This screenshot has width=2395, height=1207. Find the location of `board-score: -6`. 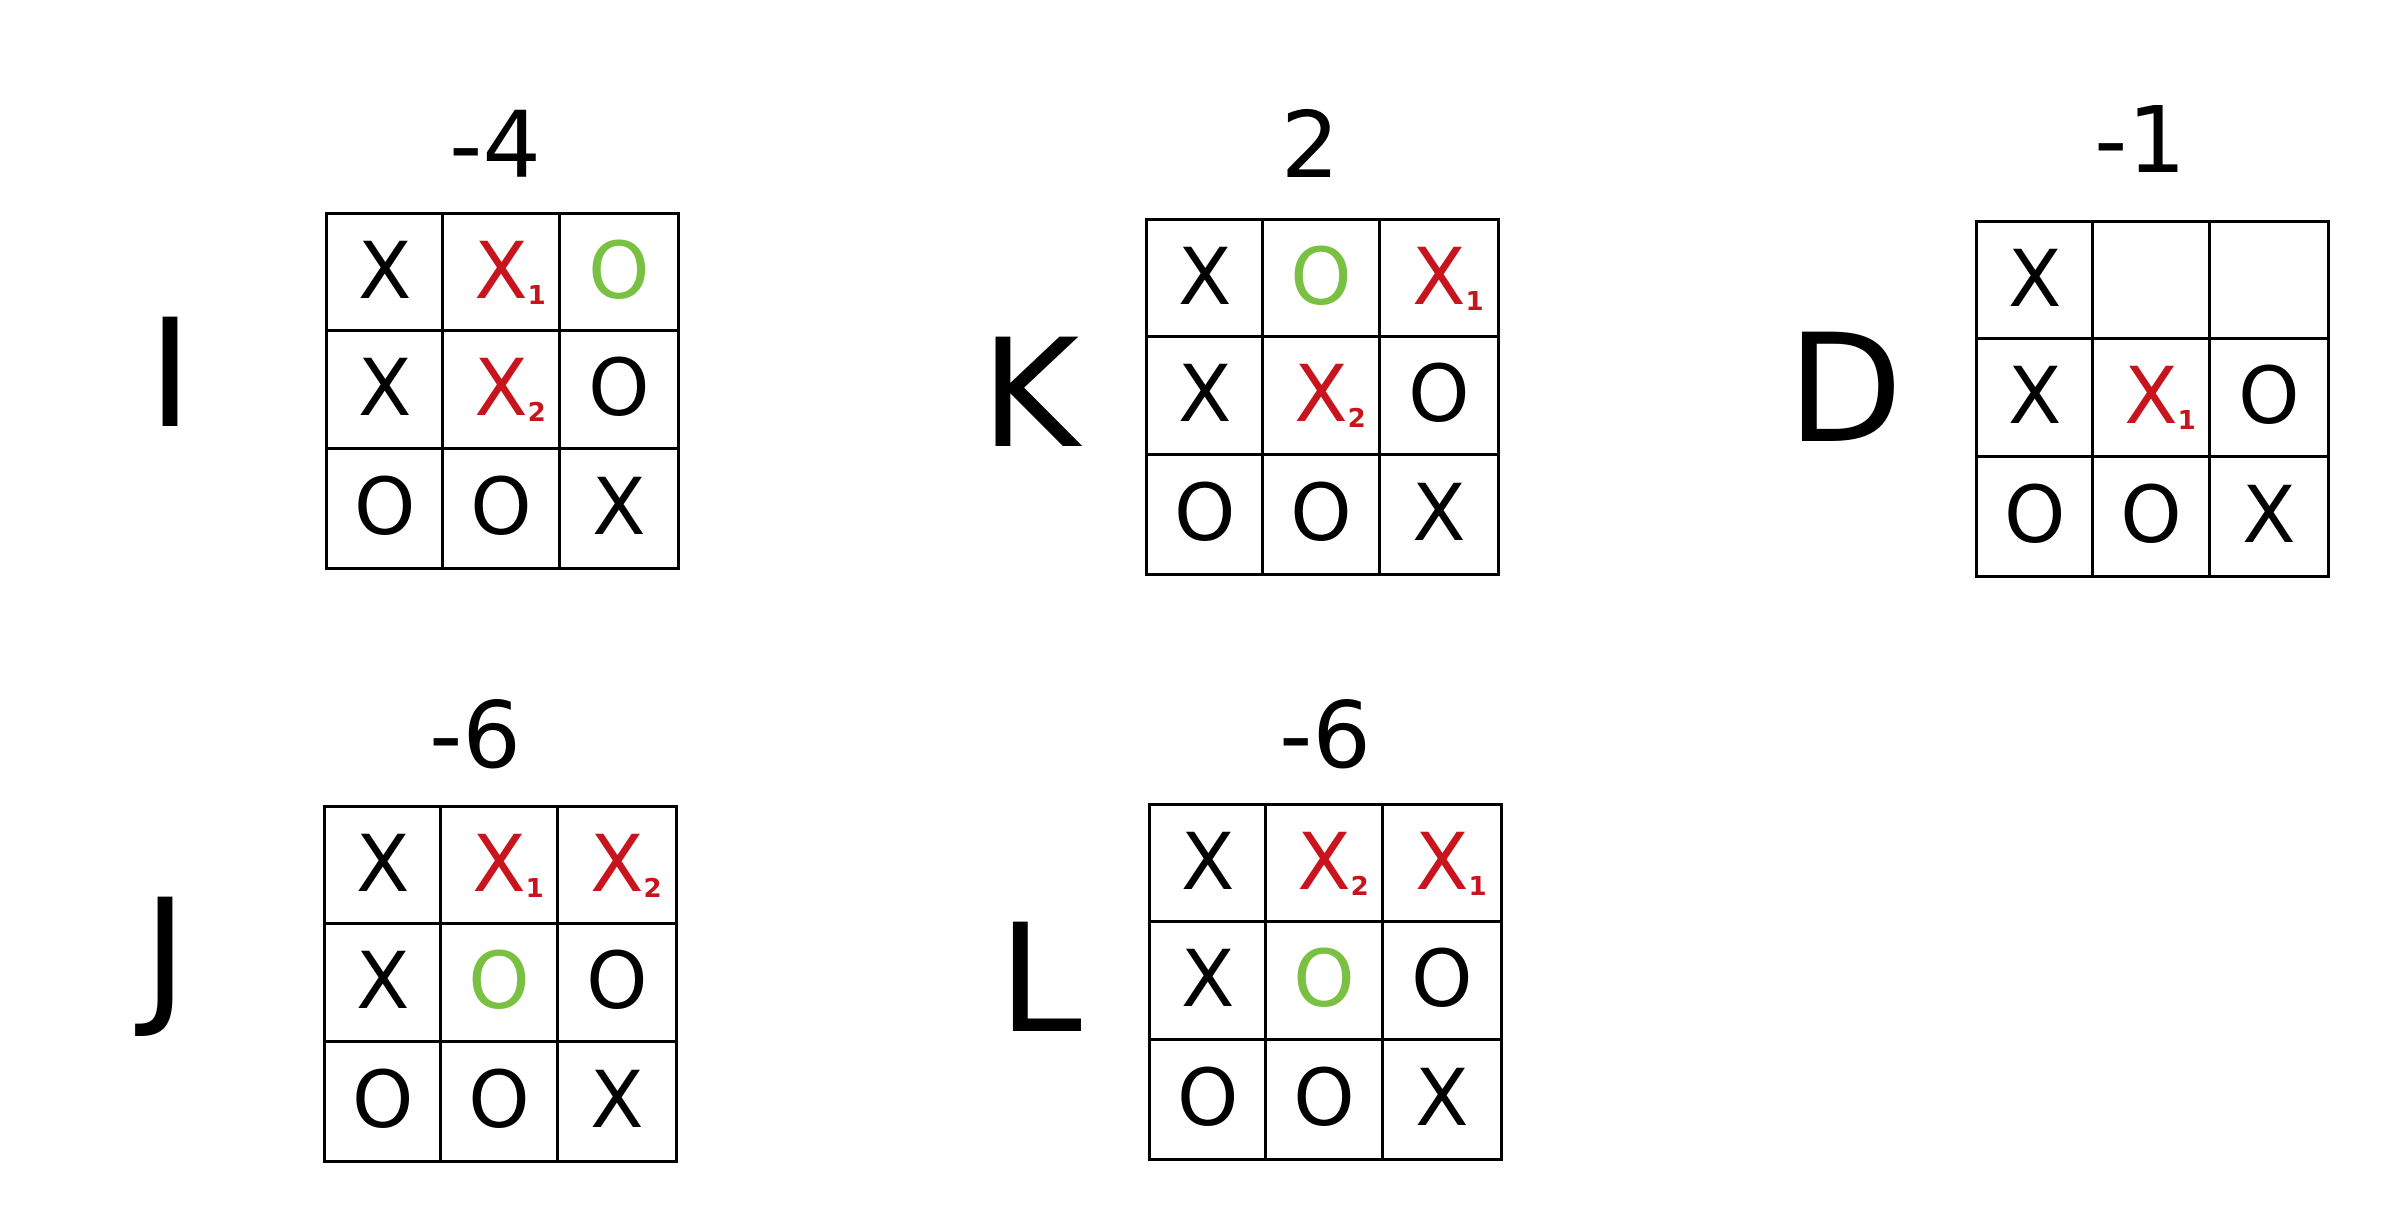

board-score: -6 is located at coordinates (1325, 735).